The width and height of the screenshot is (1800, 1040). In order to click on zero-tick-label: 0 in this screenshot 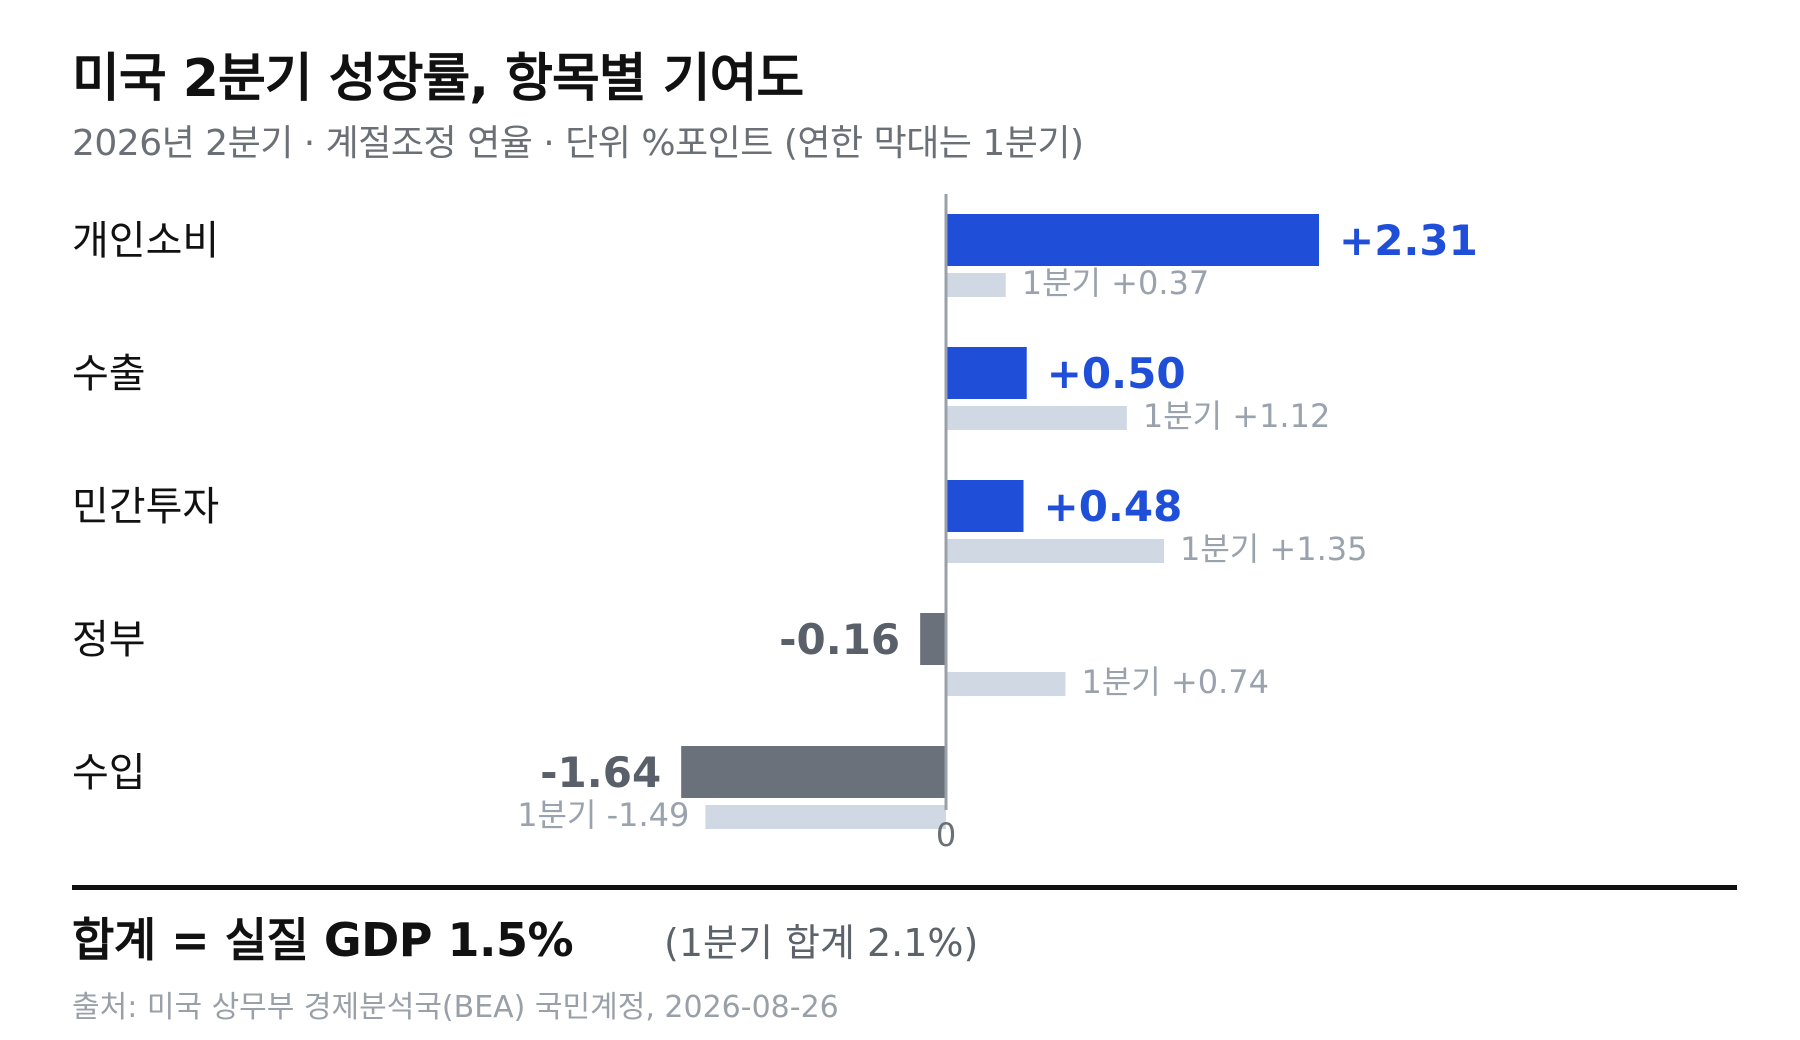, I will do `click(946, 835)`.